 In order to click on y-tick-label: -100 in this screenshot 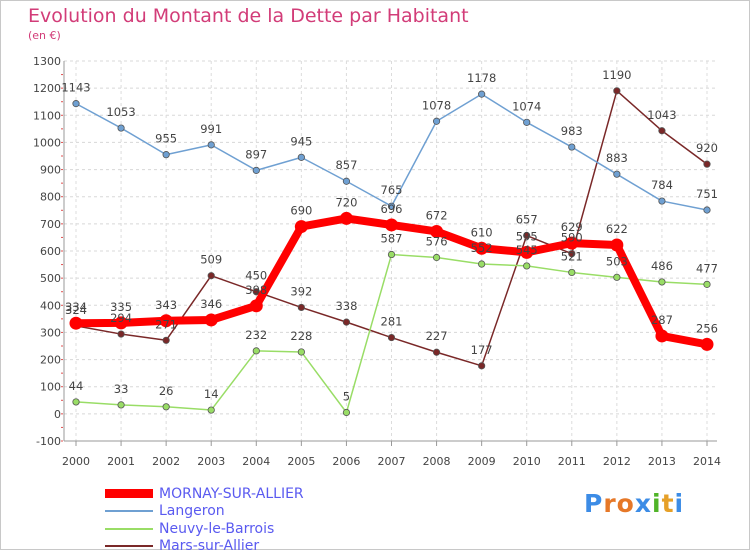, I will do `click(48, 441)`.